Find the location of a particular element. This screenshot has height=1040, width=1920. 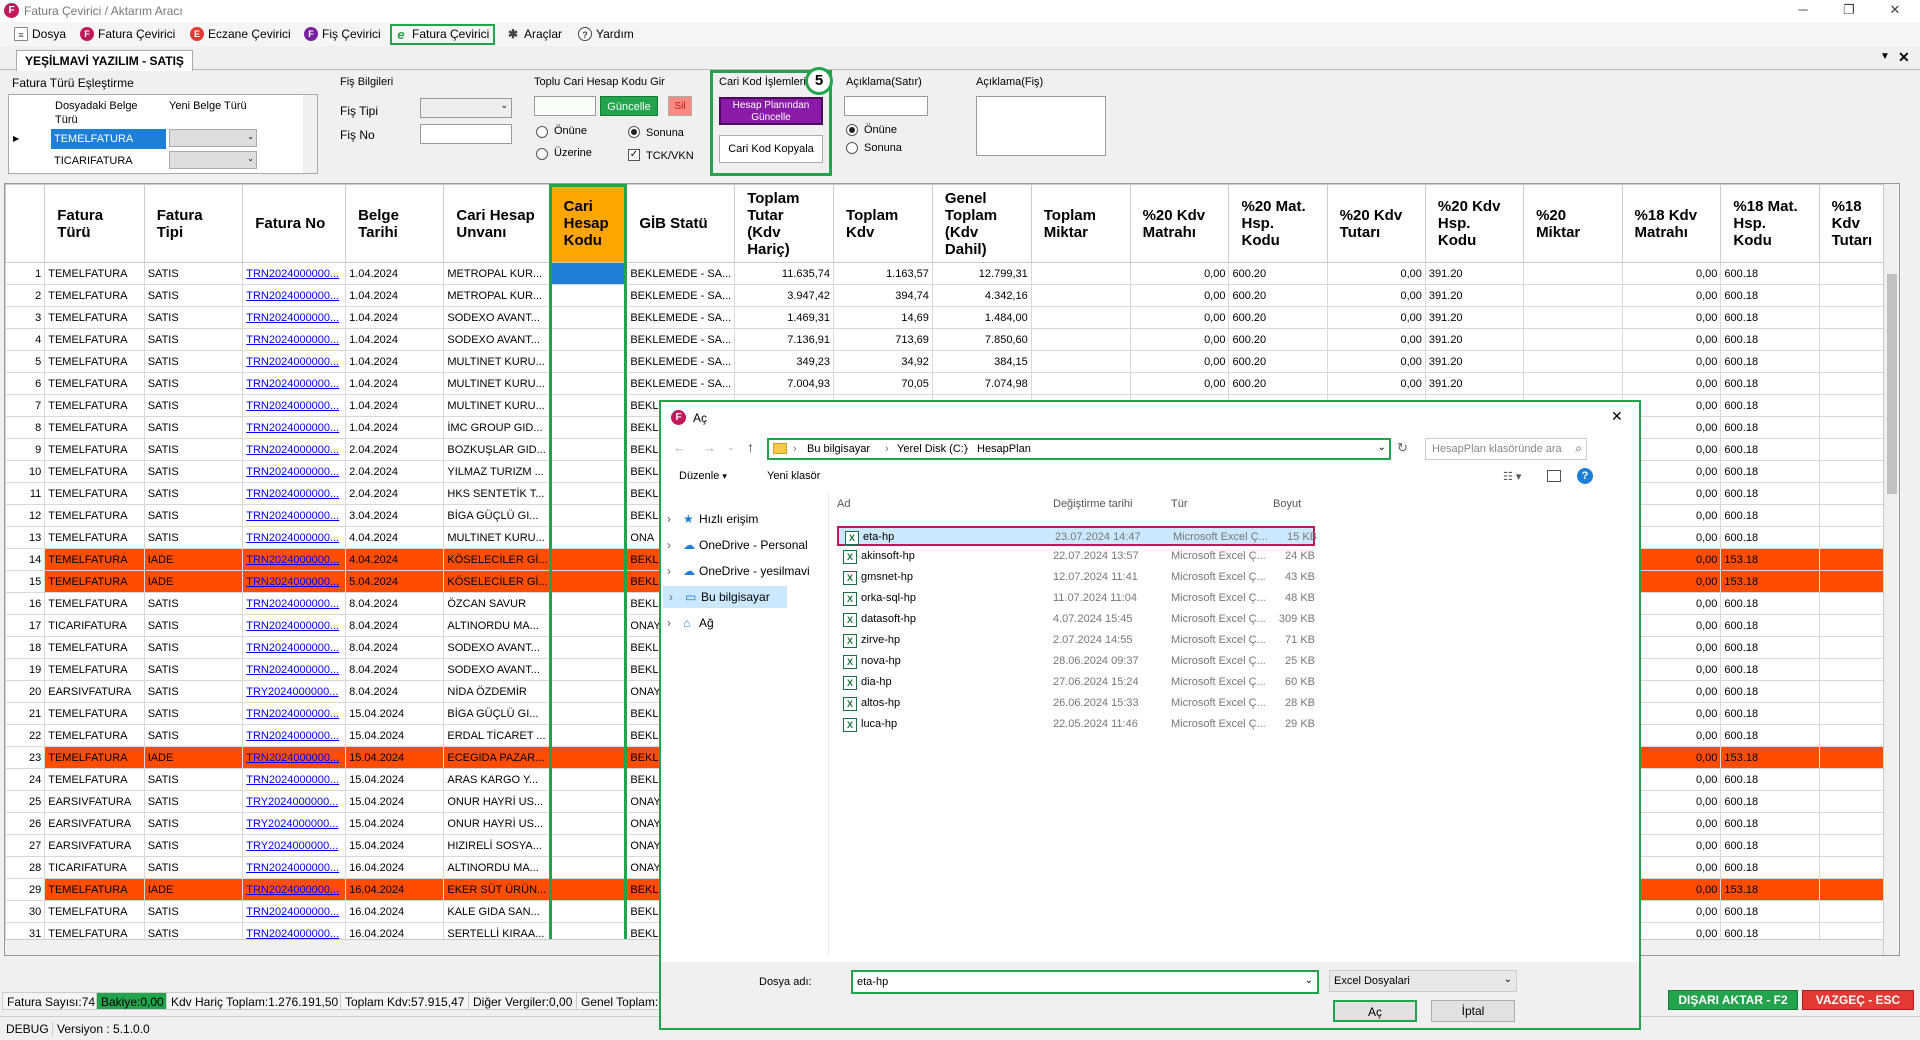

vazgec-button: VAZGEÇ - ESC is located at coordinates (1858, 1000).